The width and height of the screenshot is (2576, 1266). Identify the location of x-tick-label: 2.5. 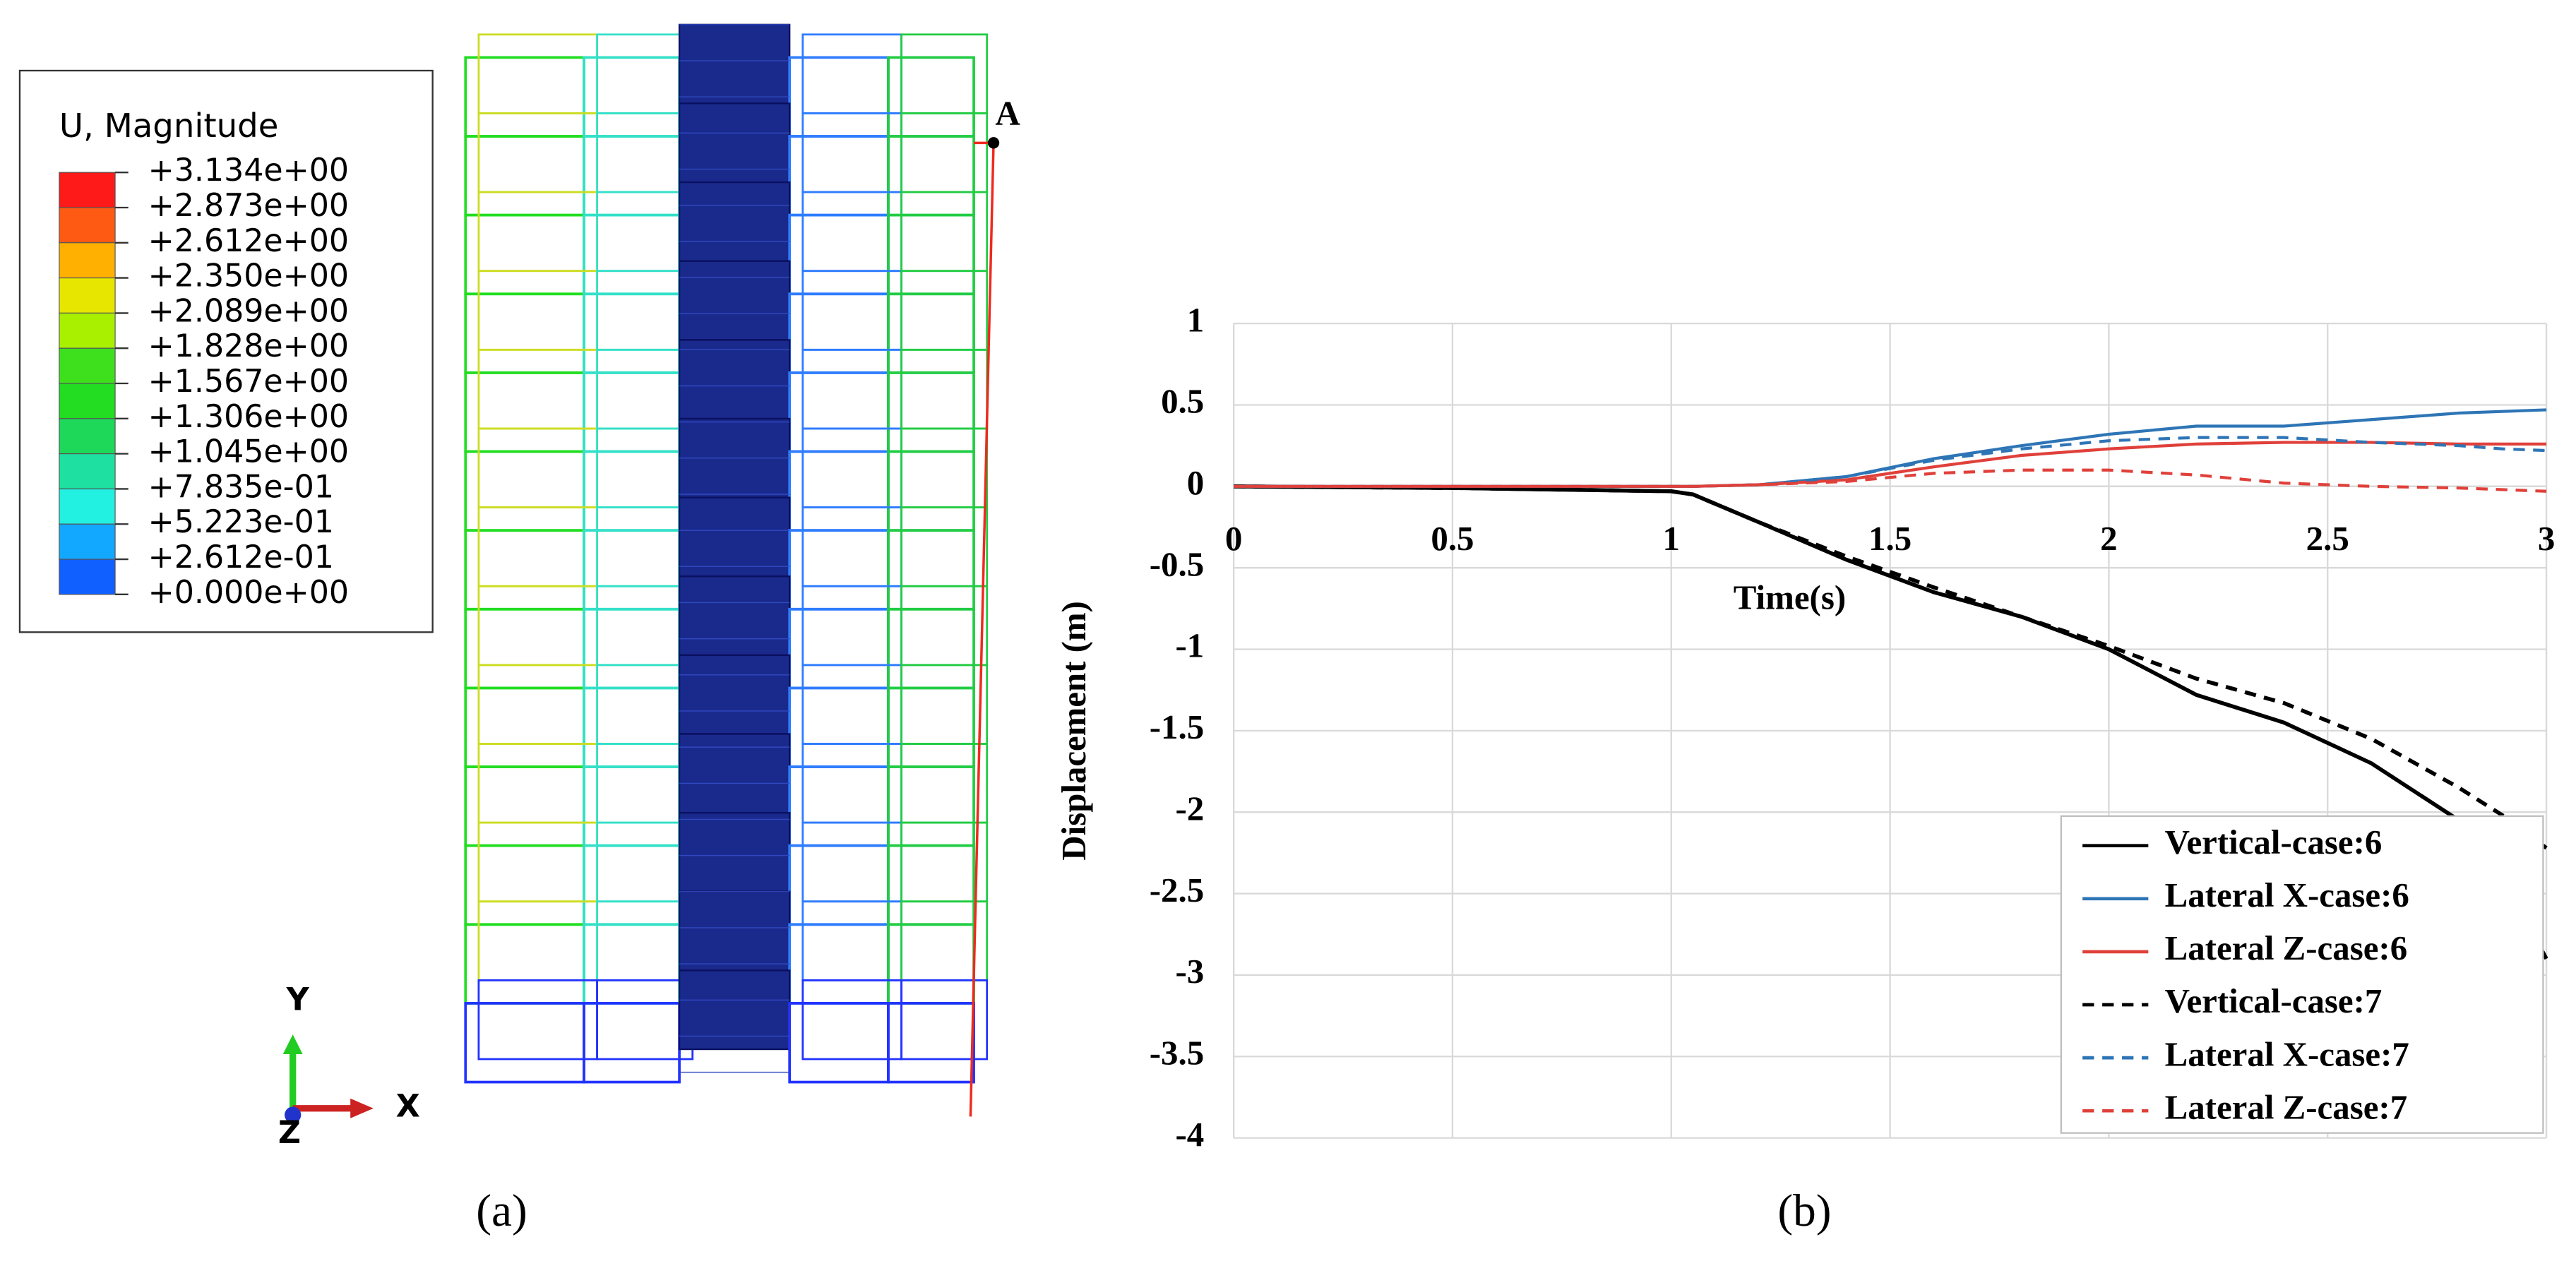
(2327, 539).